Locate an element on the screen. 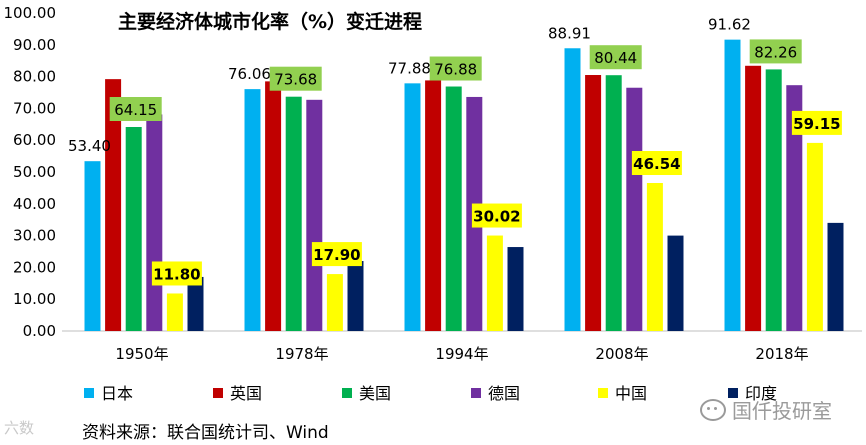  bar-中国-2008年 is located at coordinates (654, 257).